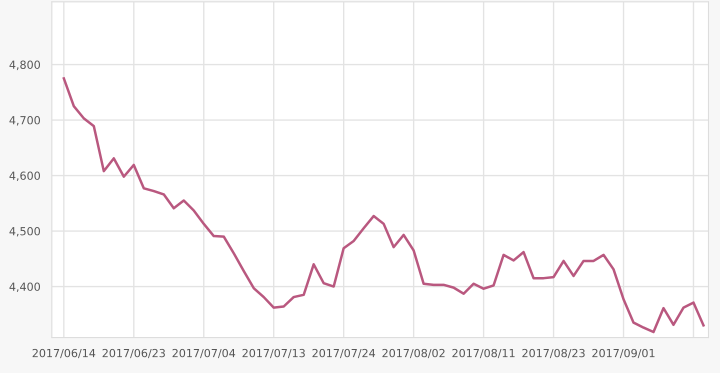  I want to click on x-tick-label: 2017/07/13, so click(273, 353).